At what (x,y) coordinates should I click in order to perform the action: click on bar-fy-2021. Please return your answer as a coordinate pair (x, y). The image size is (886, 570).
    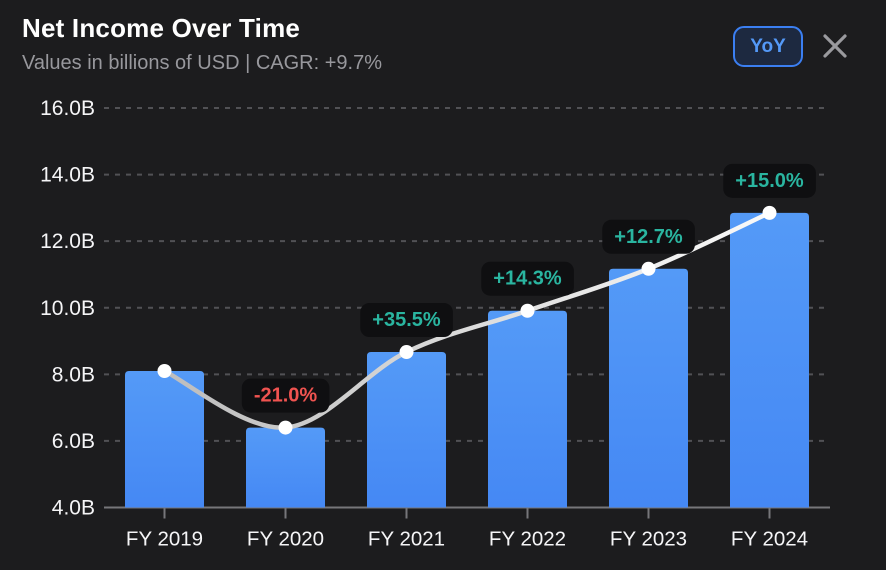
    Looking at the image, I should click on (406, 430).